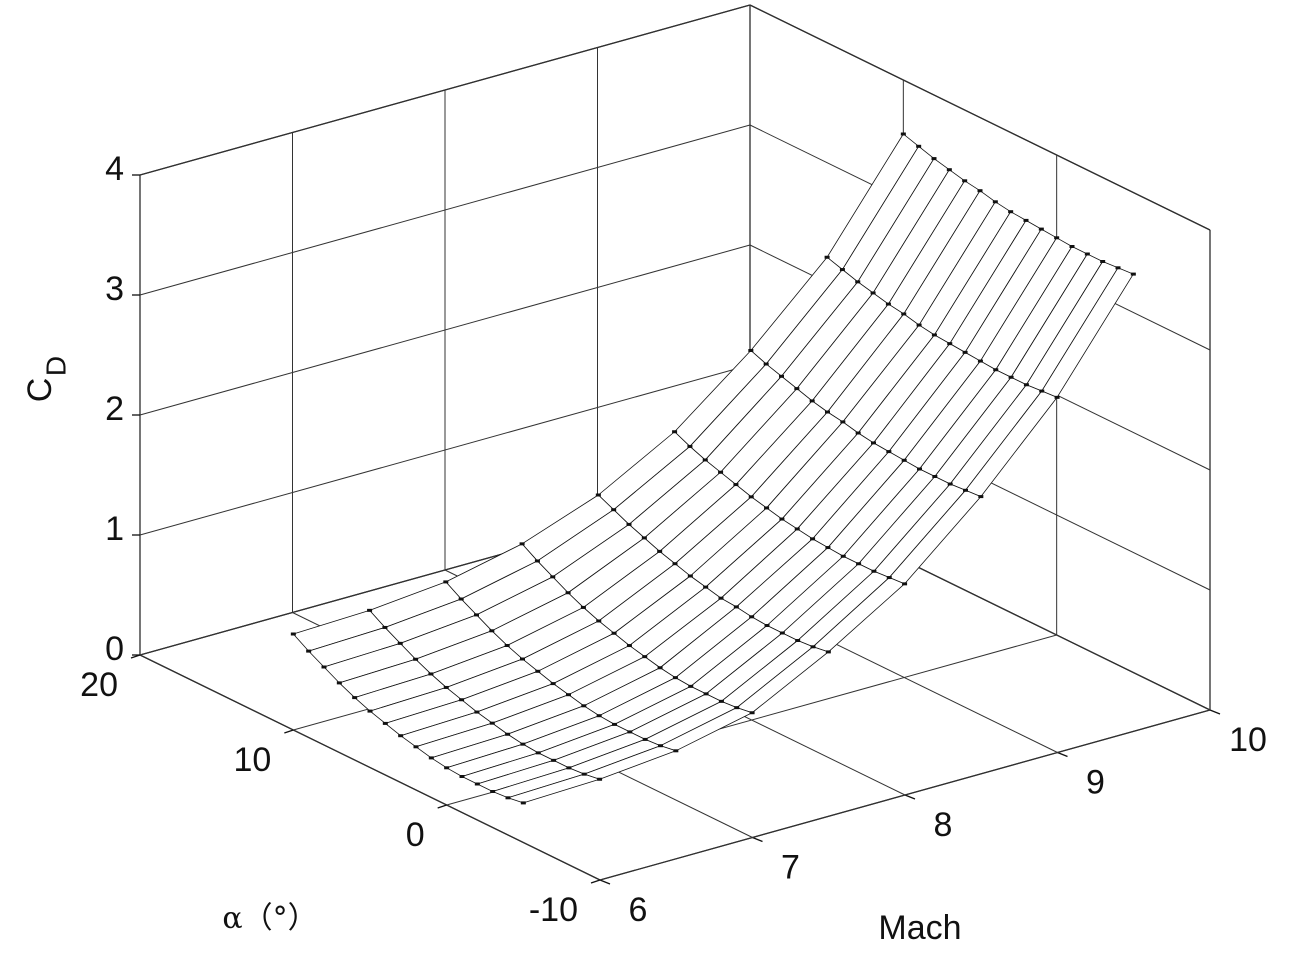  What do you see at coordinates (253, 760) in the screenshot?
I see `y-tick-label: 10` at bounding box center [253, 760].